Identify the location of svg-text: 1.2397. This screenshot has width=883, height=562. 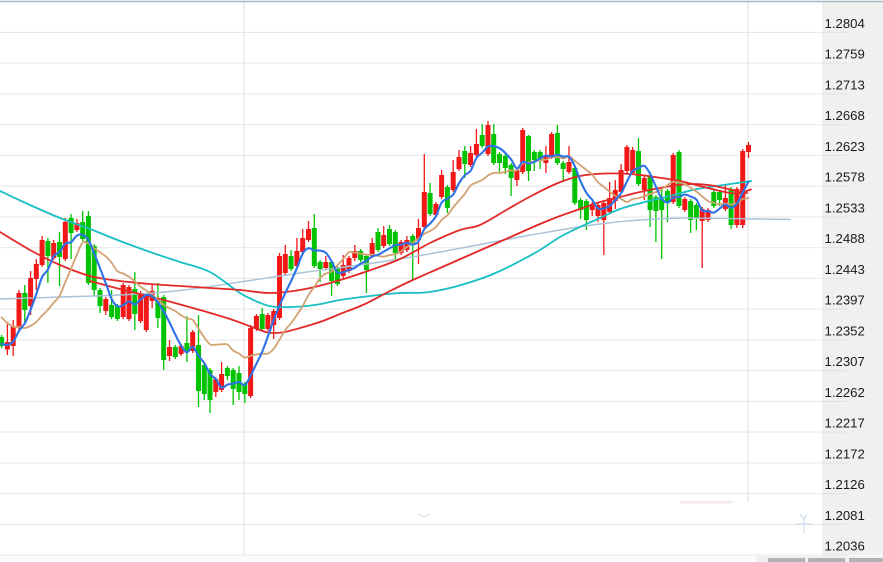
(845, 300).